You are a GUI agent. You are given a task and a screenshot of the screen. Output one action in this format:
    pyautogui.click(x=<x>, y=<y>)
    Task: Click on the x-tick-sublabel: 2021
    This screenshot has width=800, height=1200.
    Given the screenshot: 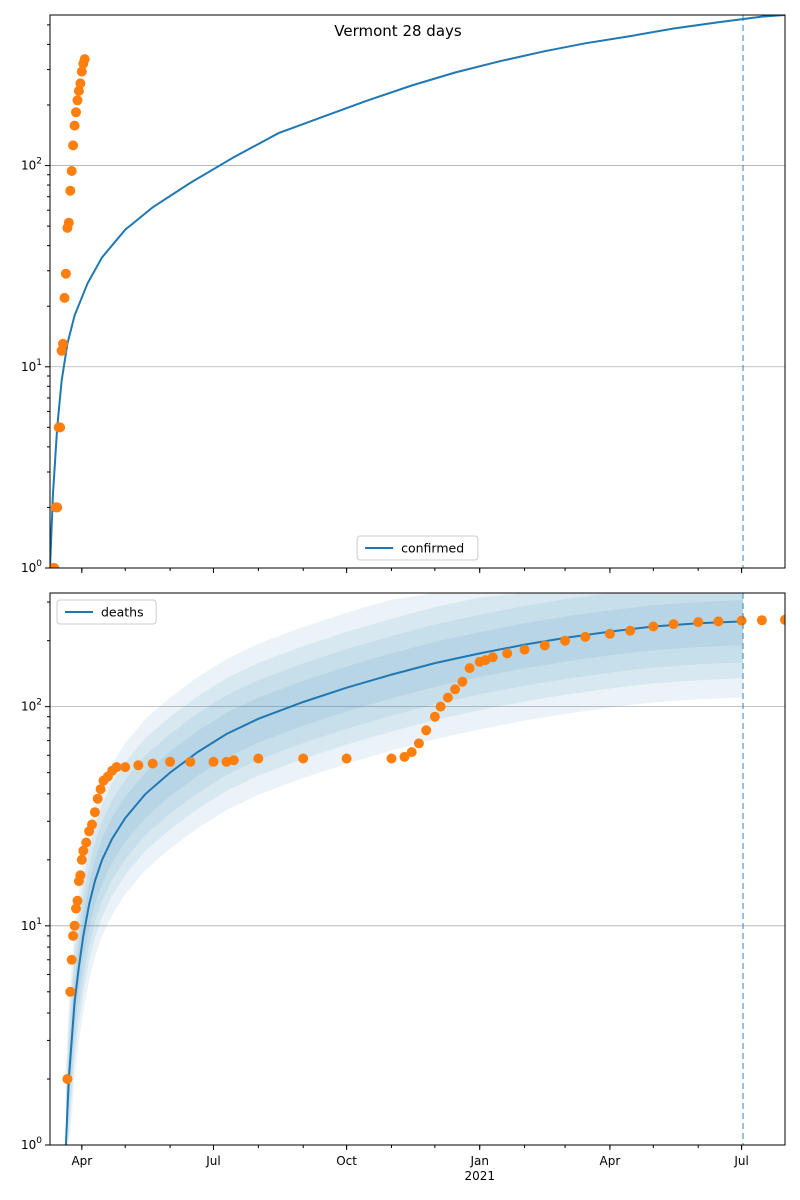 What is the action you would take?
    pyautogui.click(x=479, y=1176)
    